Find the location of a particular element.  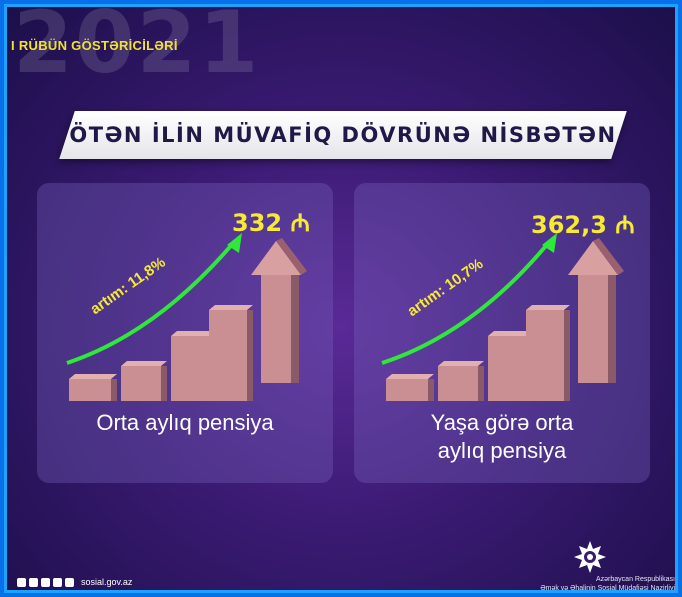

quarter-title: I RÜBÜN GÖSTƏRİCİLƏRİ is located at coordinates (94, 45).